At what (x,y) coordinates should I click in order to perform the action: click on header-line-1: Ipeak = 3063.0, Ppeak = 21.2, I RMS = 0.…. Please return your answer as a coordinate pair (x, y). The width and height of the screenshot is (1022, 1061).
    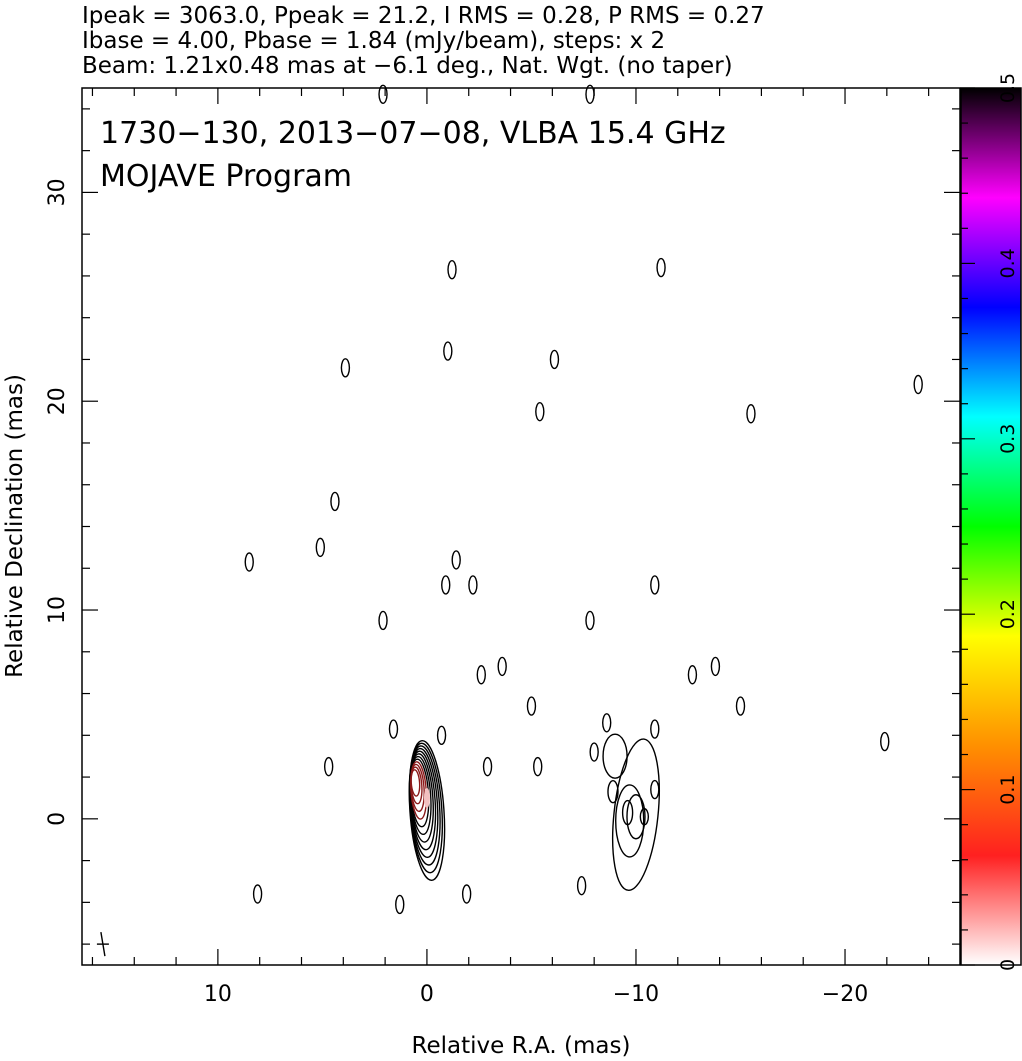
    Looking at the image, I should click on (423, 16).